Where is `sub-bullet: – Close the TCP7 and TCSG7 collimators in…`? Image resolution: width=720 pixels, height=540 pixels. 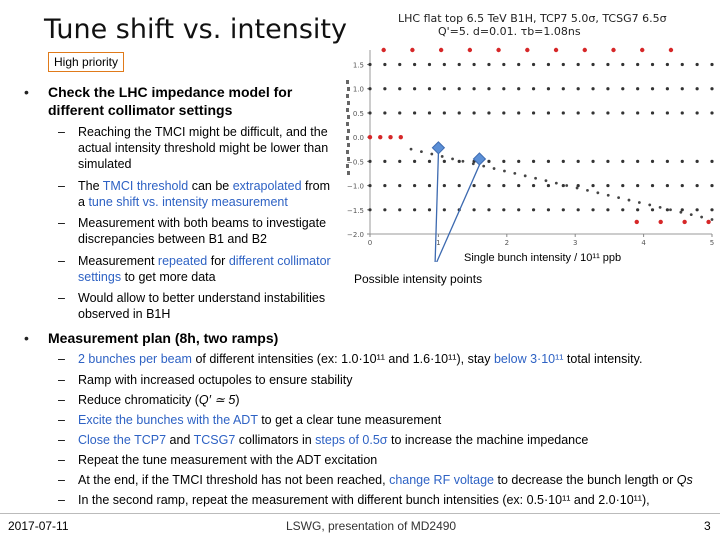 sub-bullet: – Close the TCP7 and TCSG7 collimators in… is located at coordinates (388, 440).